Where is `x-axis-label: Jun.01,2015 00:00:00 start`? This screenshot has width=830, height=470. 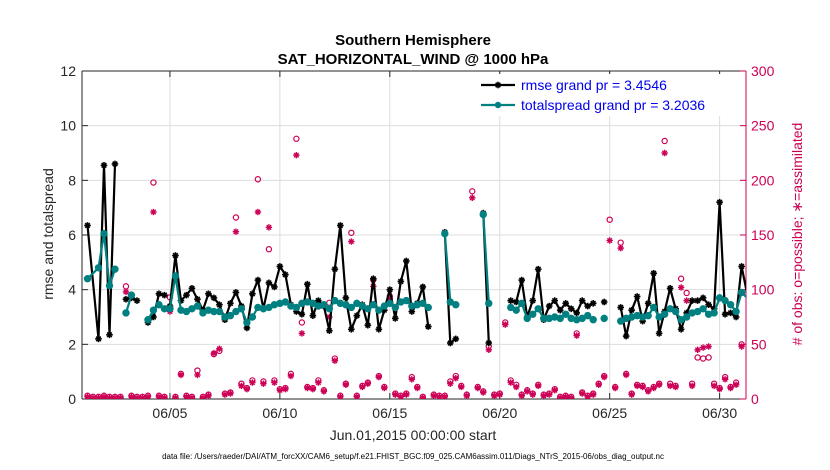 x-axis-label: Jun.01,2015 00:00:00 start is located at coordinates (413, 435).